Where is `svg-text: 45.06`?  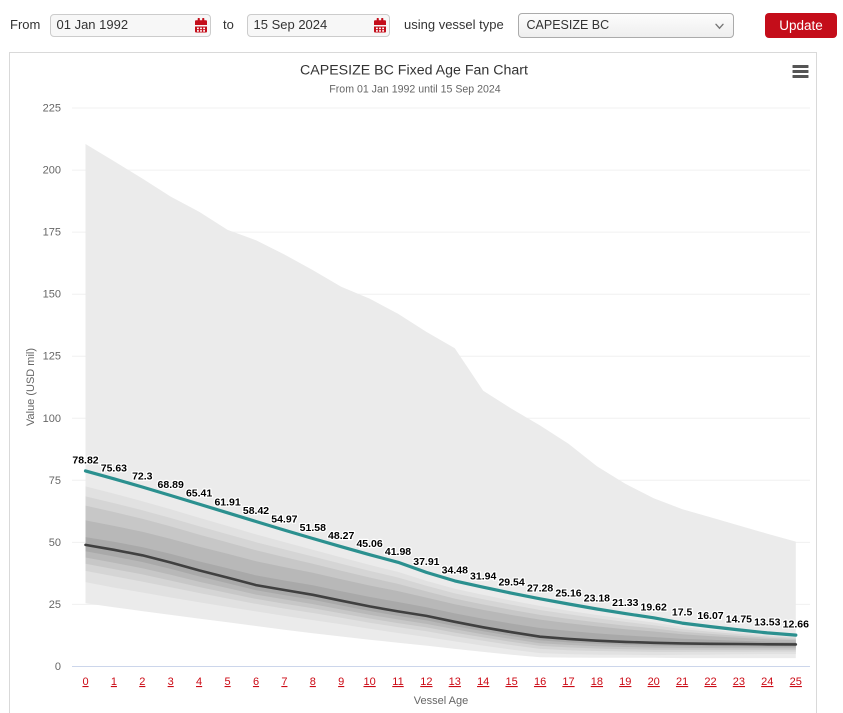 svg-text: 45.06 is located at coordinates (369, 544).